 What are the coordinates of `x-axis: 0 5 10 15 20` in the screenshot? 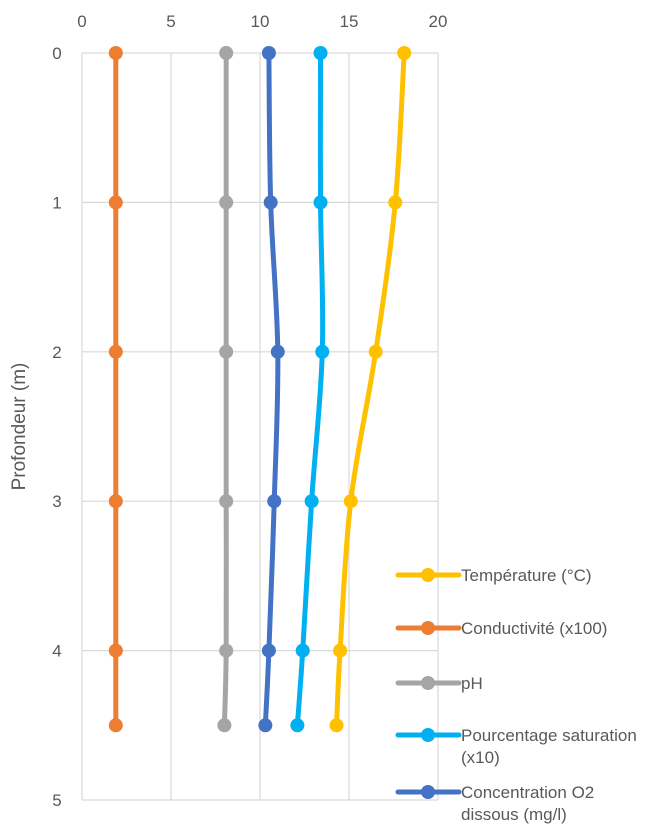 It's located at (262, 21).